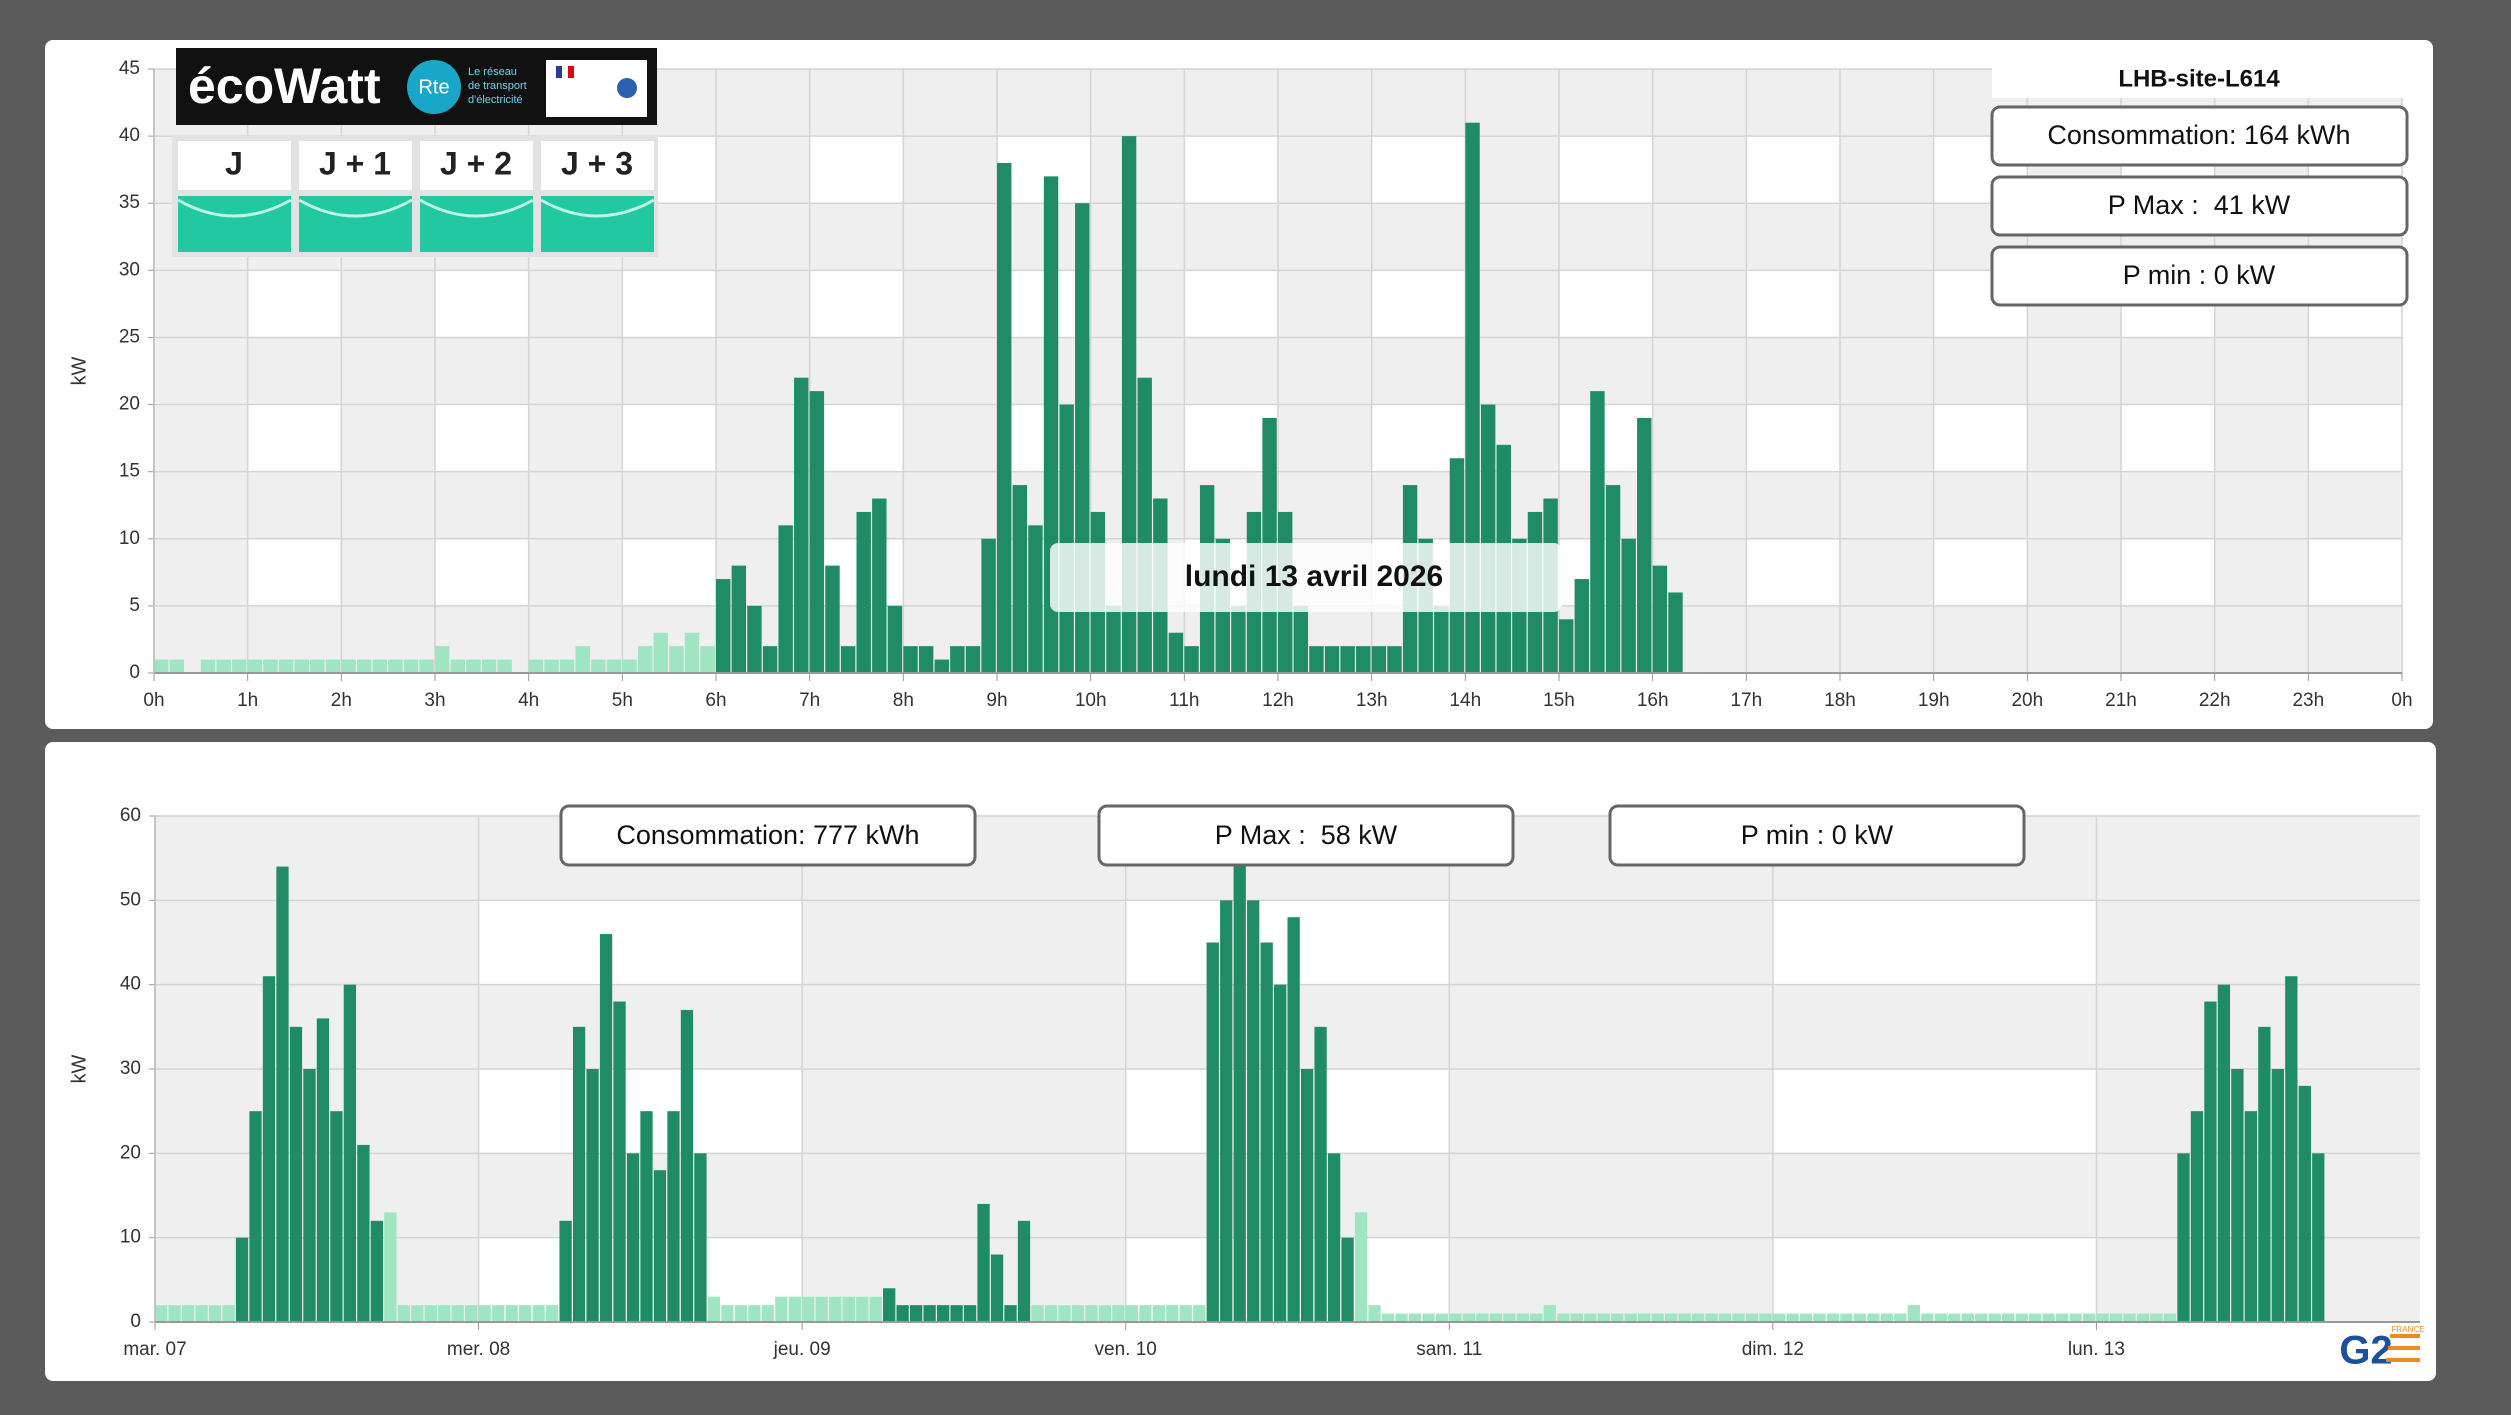 The height and width of the screenshot is (1415, 2511). Describe the element at coordinates (597, 165) in the screenshot. I see `forecast-day-cell` at that location.